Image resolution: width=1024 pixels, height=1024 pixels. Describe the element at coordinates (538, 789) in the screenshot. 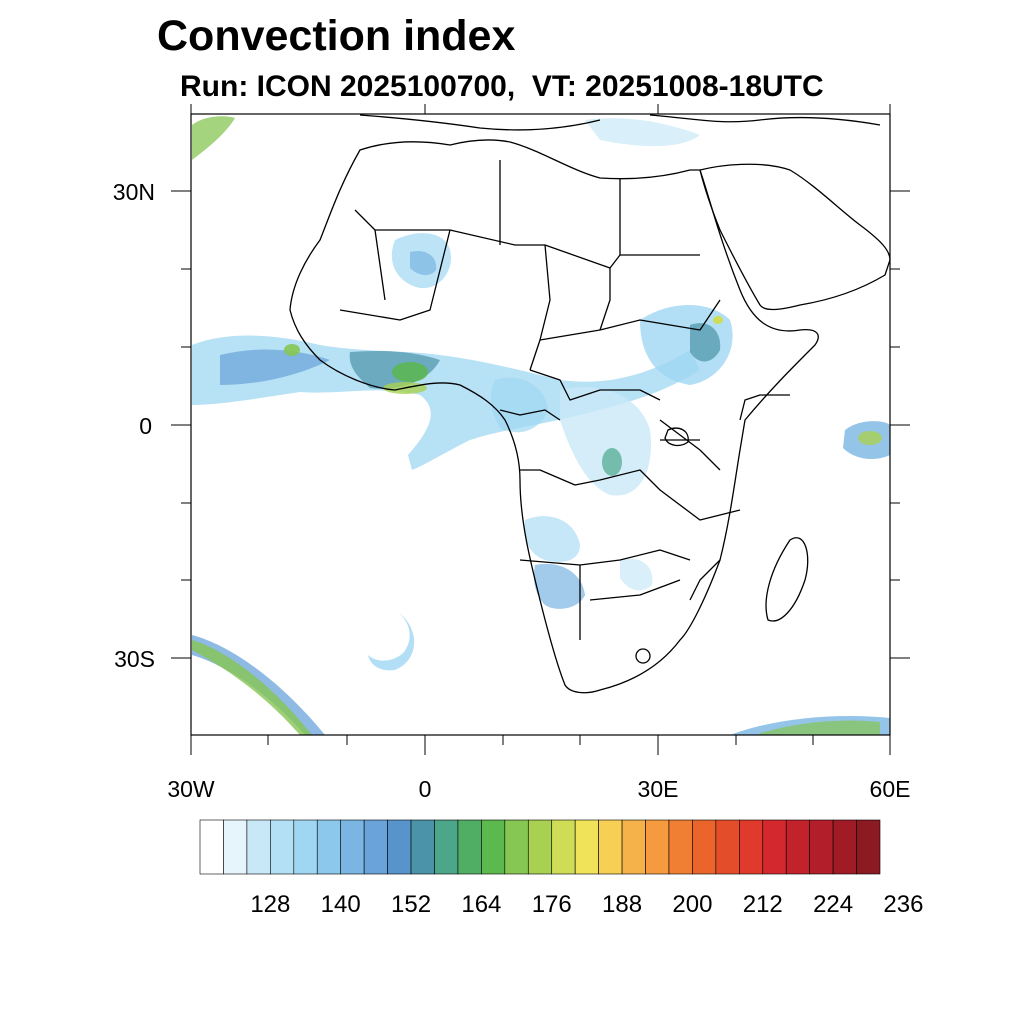

I see `lon-labels: 30W 0 30E 60E` at that location.